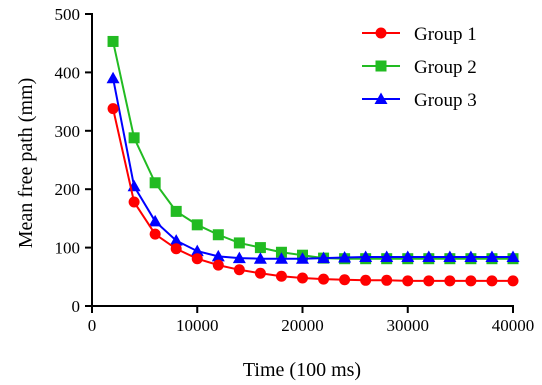  I want to click on x-tick-label: 10000, so click(197, 325).